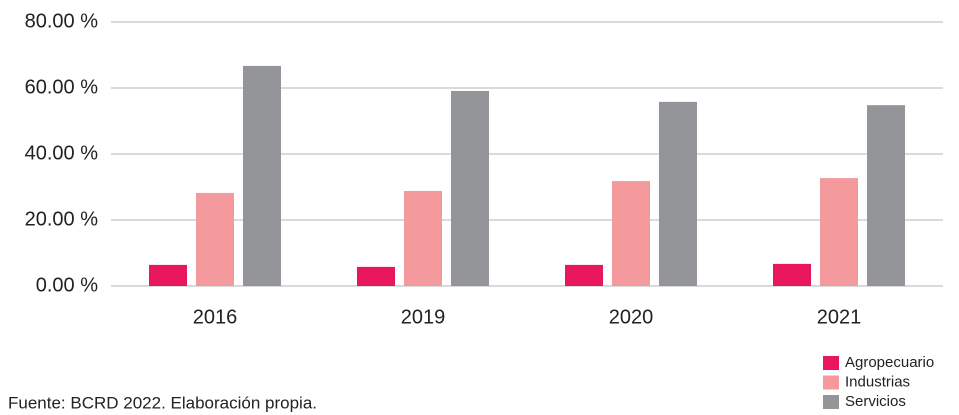  Describe the element at coordinates (631, 317) in the screenshot. I see `x-tick-label: 2020` at that location.